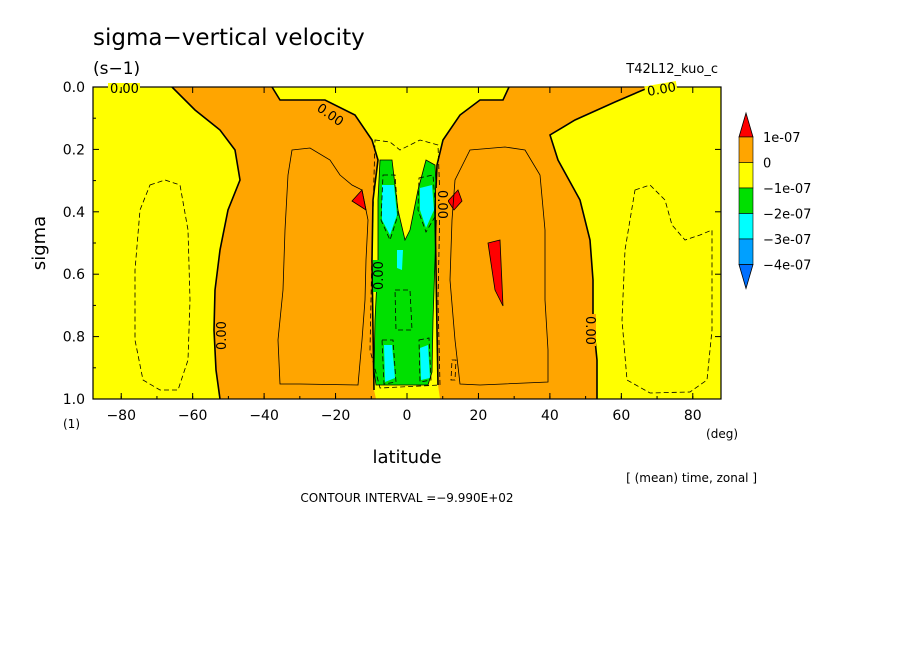 Image resolution: width=904 pixels, height=658 pixels. I want to click on positive-region-right, so click(542, 243).